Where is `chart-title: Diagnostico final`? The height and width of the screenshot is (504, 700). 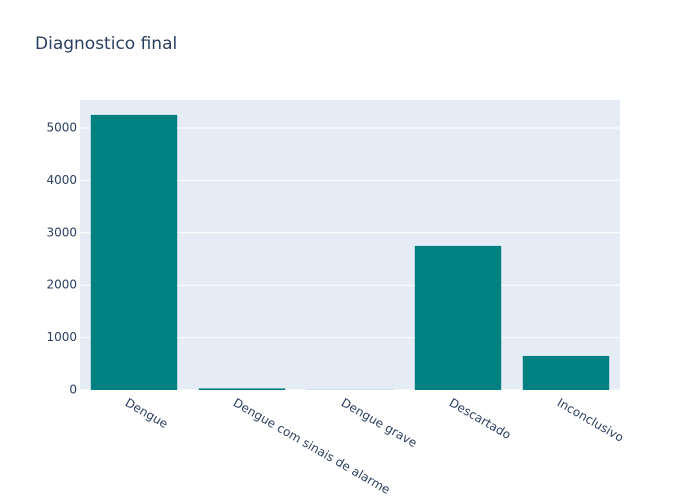 chart-title: Diagnostico final is located at coordinates (106, 44).